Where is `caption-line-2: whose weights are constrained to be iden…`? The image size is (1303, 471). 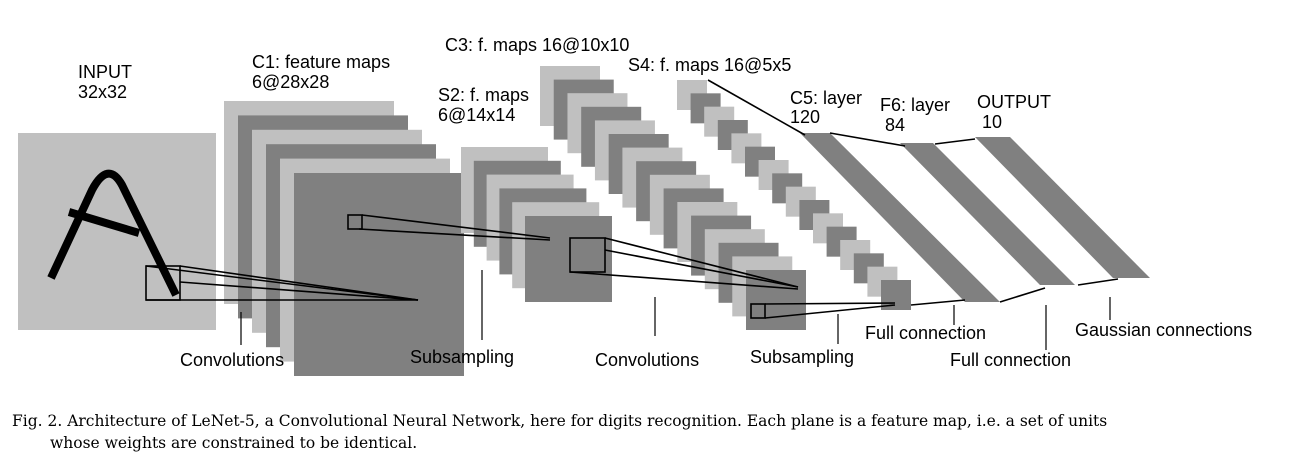
caption-line-2: whose weights are constrained to be iden… is located at coordinates (234, 443).